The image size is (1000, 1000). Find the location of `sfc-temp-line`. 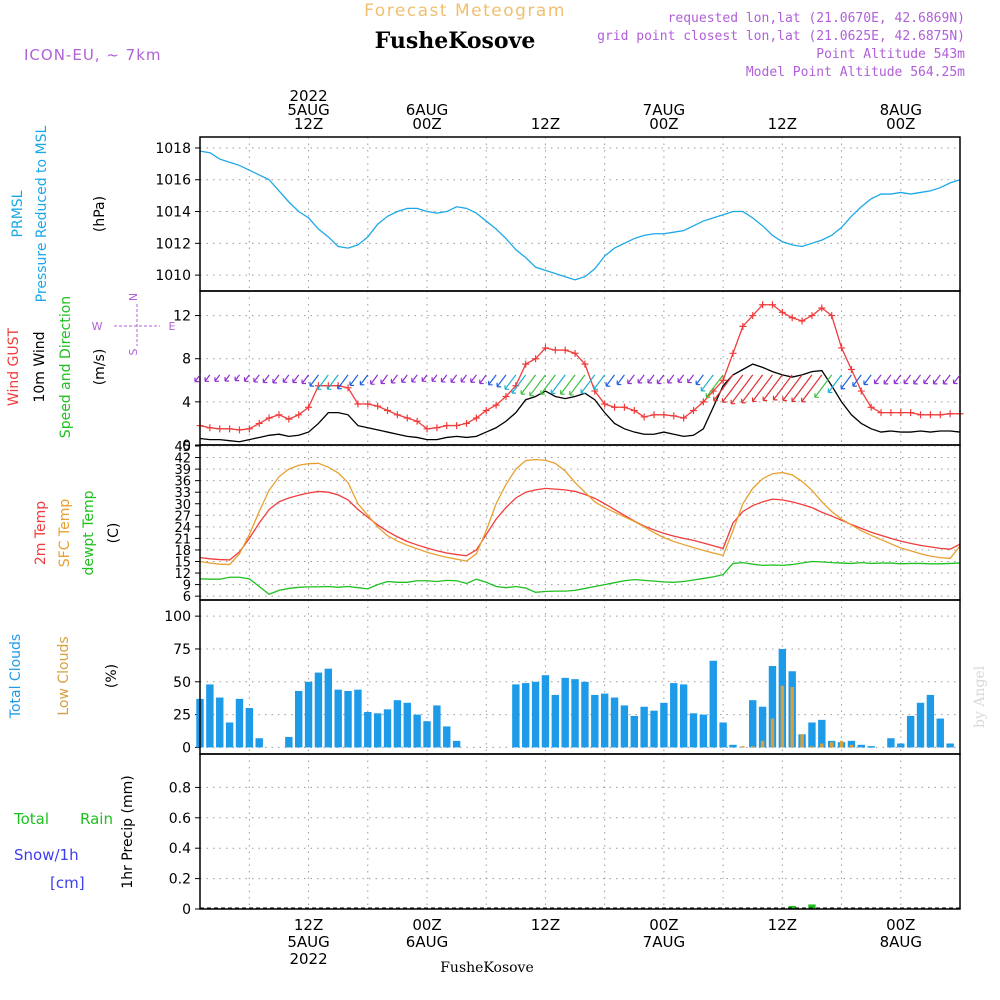

sfc-temp-line is located at coordinates (580, 512).